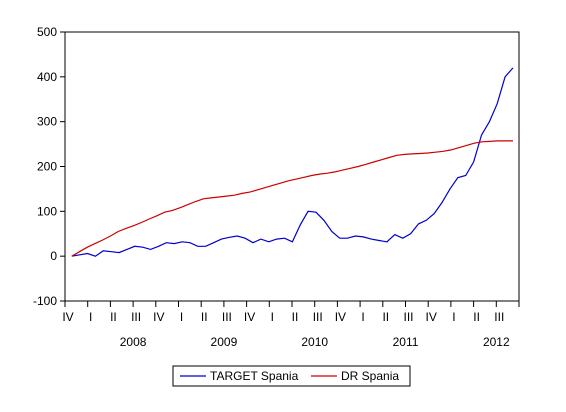 The image size is (566, 412). I want to click on x-year-label: 2010, so click(314, 342).